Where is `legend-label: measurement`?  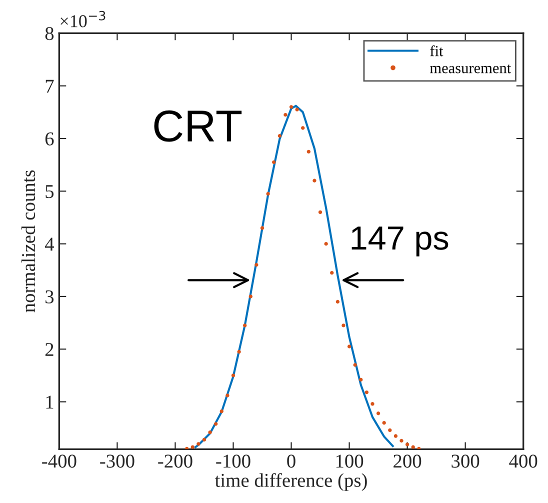
legend-label: measurement is located at coordinates (471, 69).